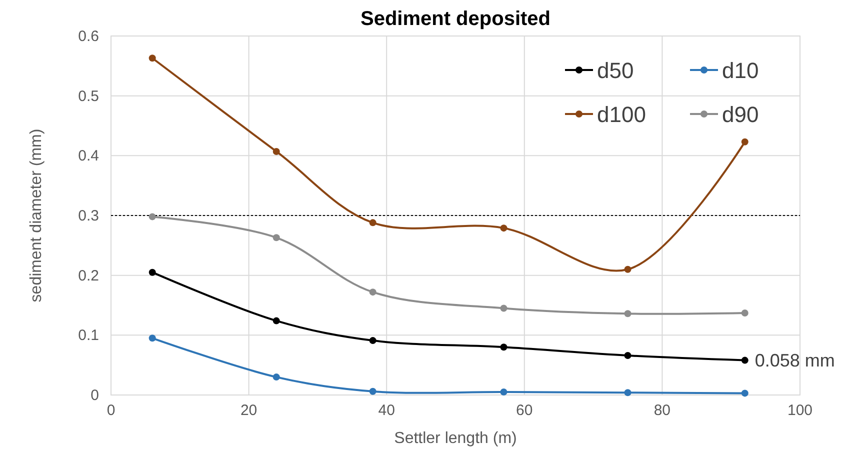  I want to click on legend-label: d50, so click(615, 70).